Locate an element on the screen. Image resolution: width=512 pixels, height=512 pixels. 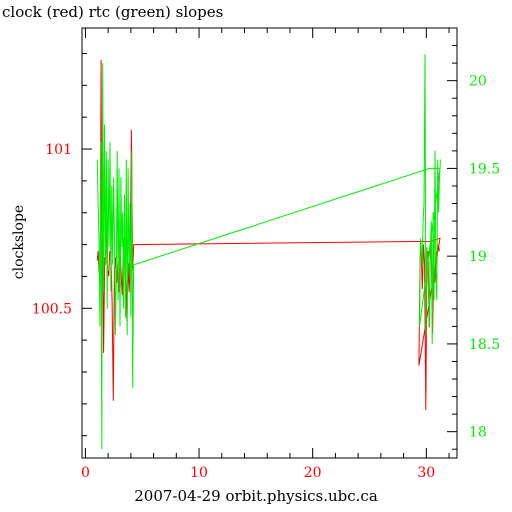
right-tick-label: 19.5 is located at coordinates (484, 169).